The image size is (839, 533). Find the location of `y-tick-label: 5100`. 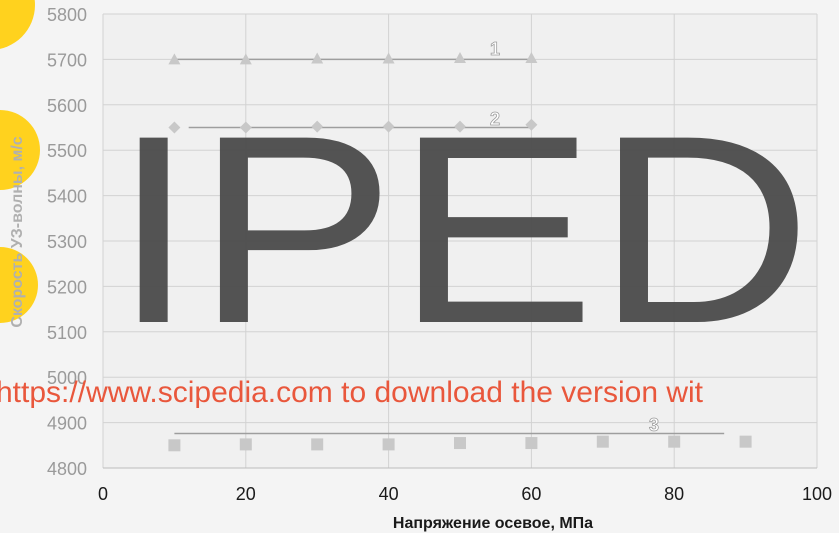

y-tick-label: 5100 is located at coordinates (67, 333).